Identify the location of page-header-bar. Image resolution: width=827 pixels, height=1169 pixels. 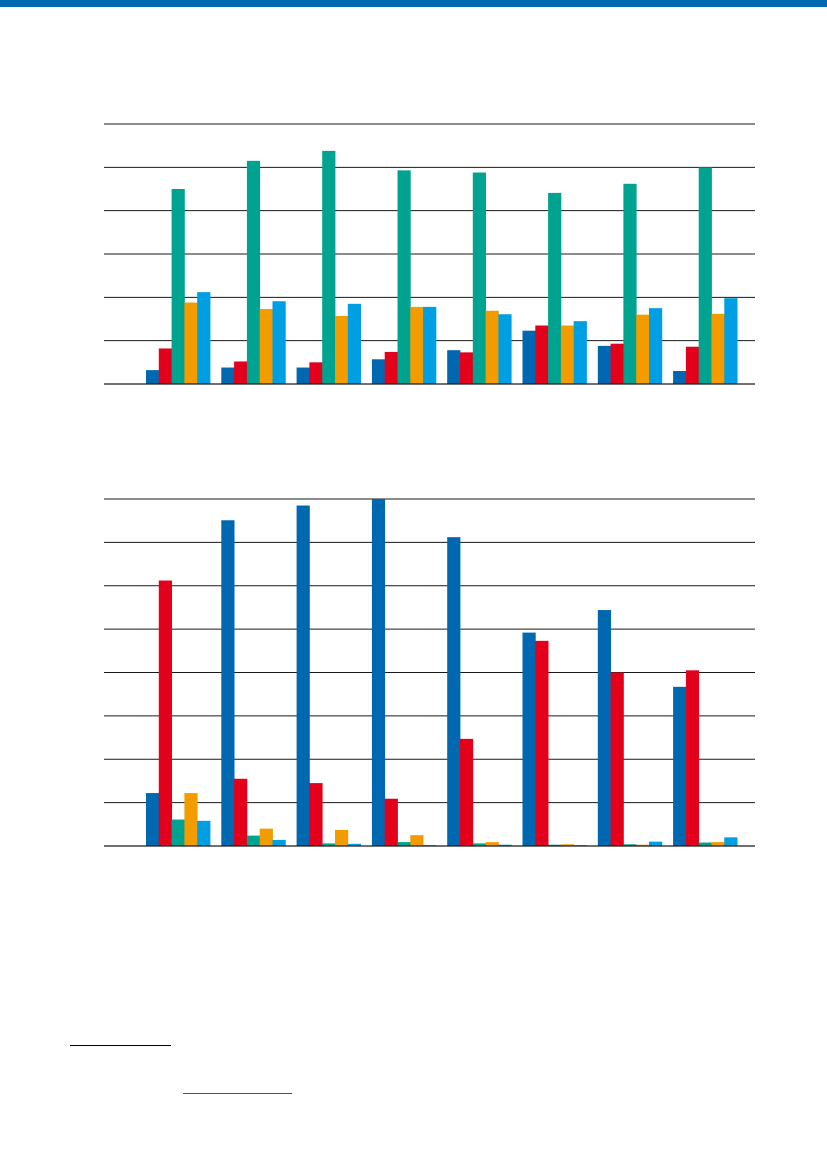
(413, 3).